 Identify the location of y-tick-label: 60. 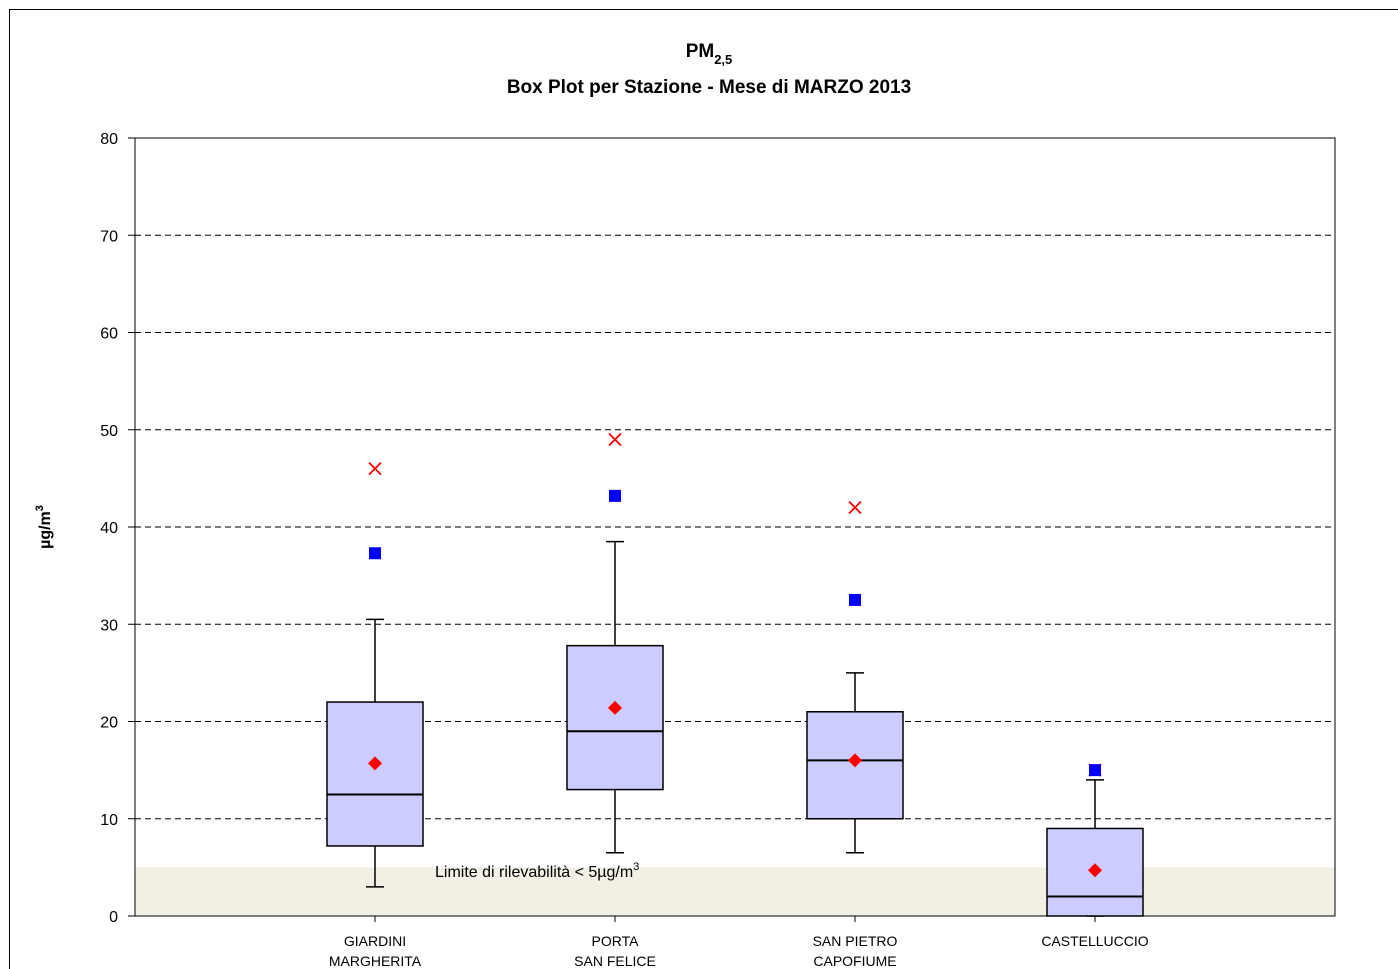
(109, 334).